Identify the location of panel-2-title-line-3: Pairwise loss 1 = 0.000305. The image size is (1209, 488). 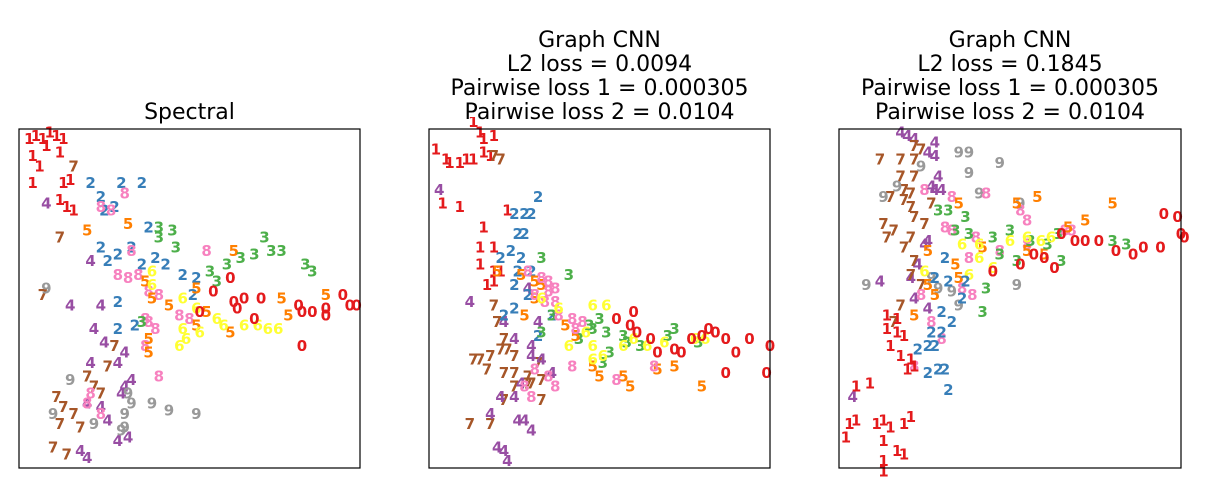
(600, 88).